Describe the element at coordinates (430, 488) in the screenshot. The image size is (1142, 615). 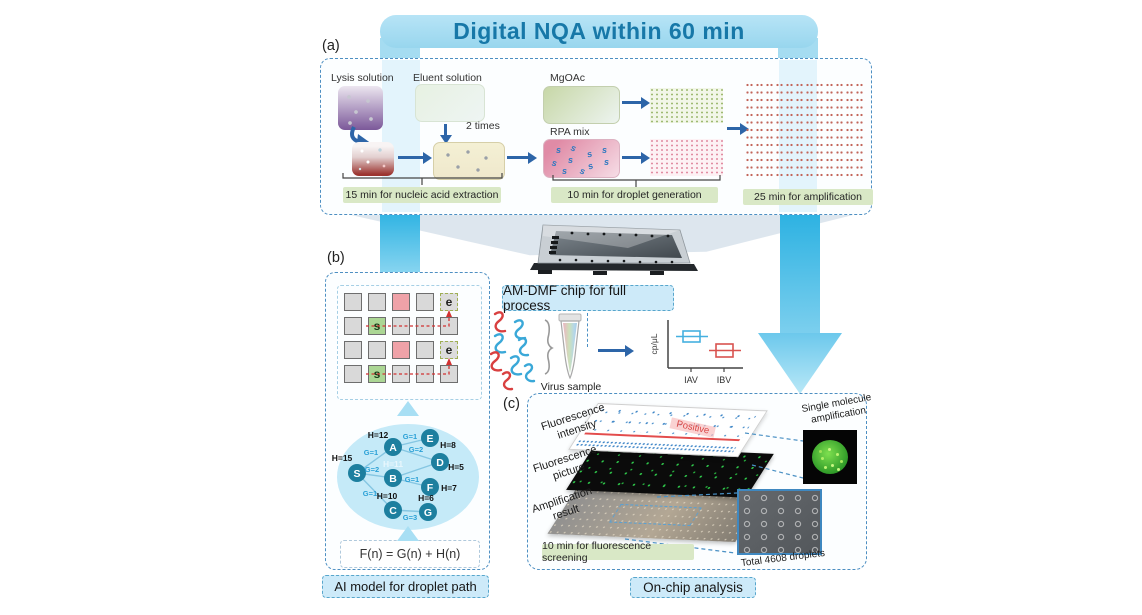
I see `node-letter: F` at that location.